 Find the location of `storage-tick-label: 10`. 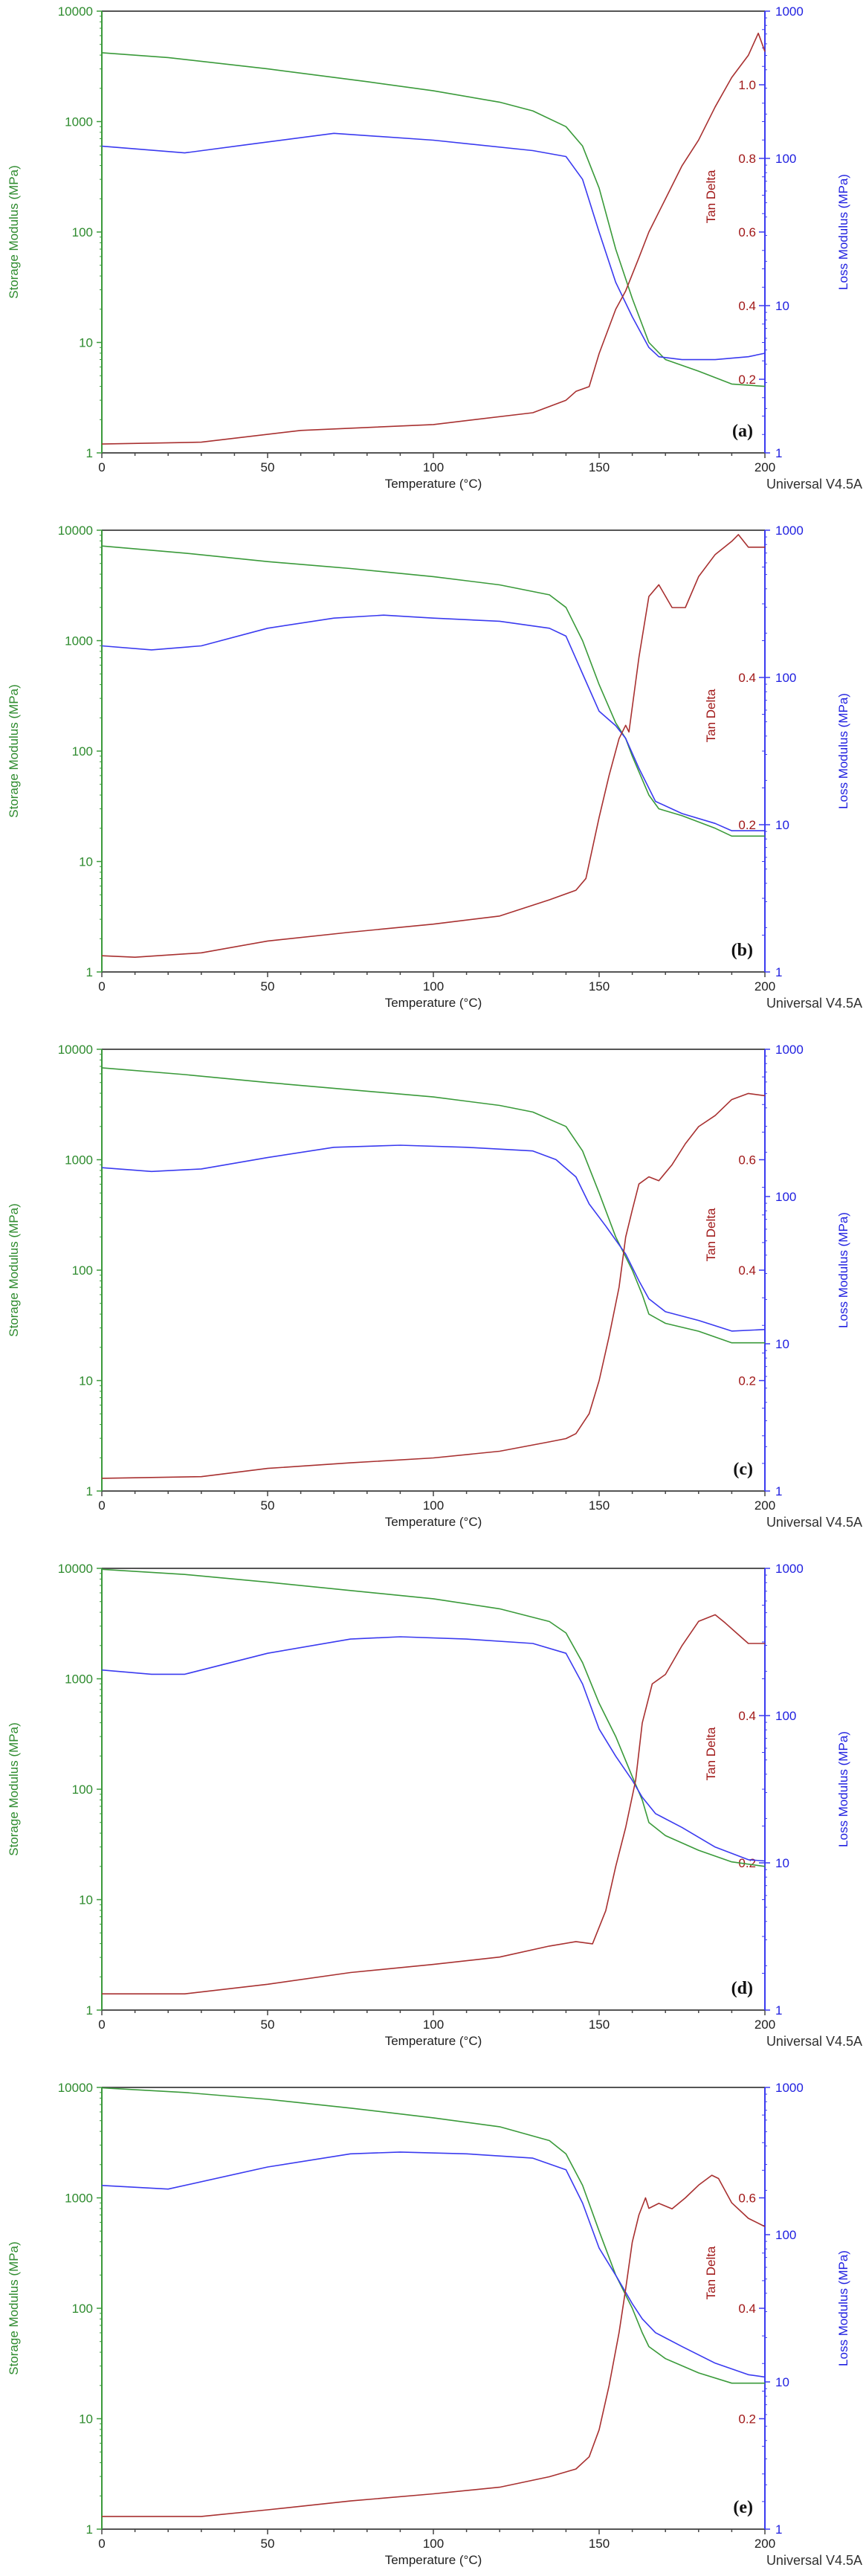

storage-tick-label: 10 is located at coordinates (86, 862).